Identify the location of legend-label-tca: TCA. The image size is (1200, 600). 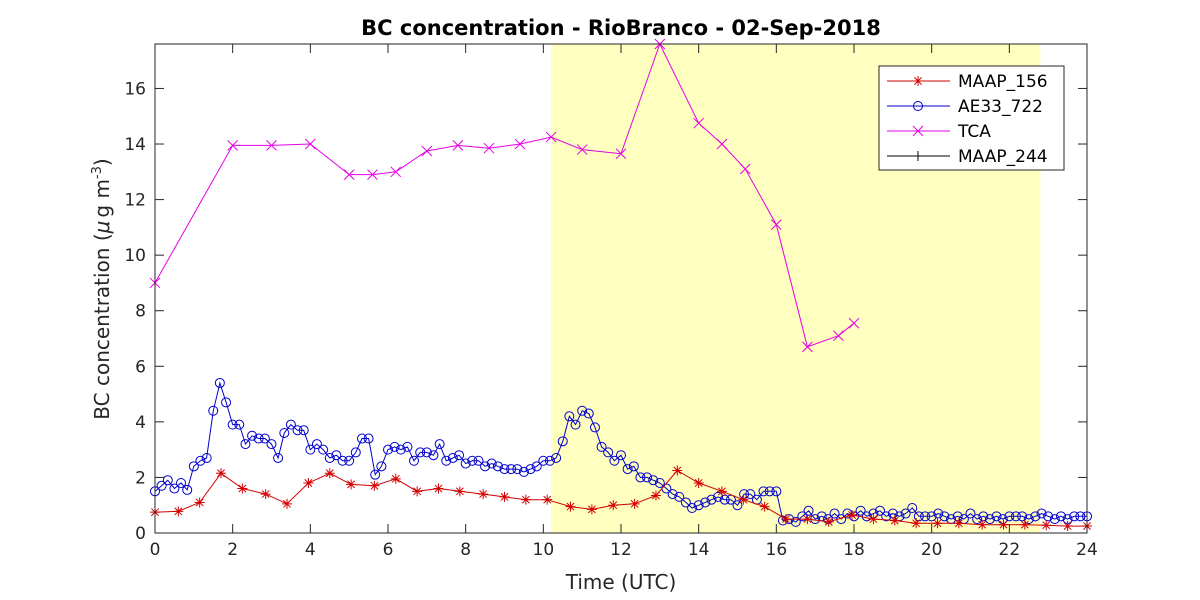
(974, 132).